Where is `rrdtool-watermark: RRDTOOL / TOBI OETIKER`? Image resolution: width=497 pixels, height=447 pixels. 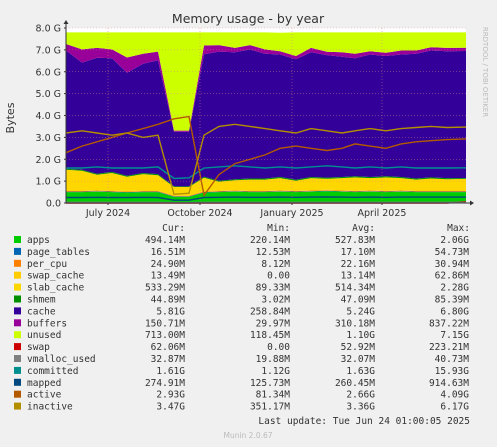
rrdtool-watermark: RRDTOOL / TOBI OETIKER is located at coordinates (485, 72).